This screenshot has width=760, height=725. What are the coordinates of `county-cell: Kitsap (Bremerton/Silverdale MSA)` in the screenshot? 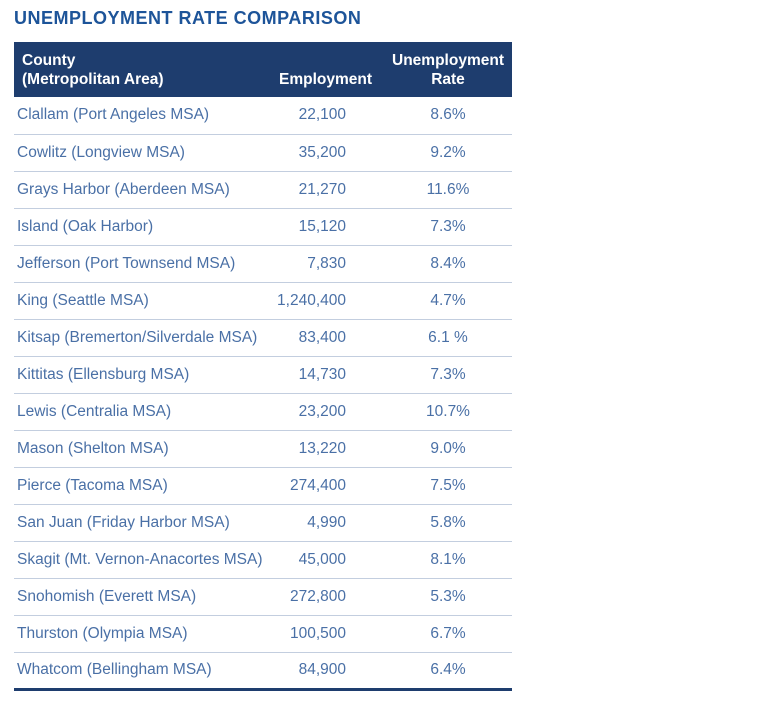 It's located at (139, 338).